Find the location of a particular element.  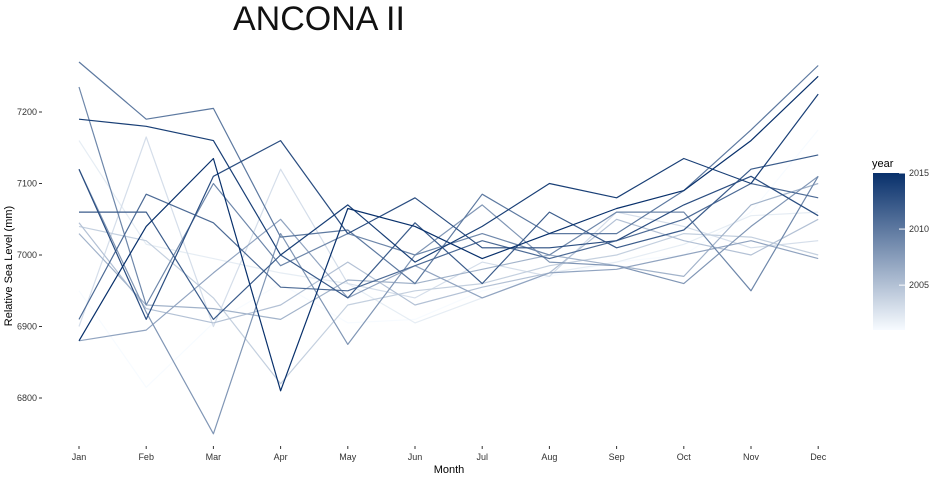

legend-colorbar is located at coordinates (889, 251).